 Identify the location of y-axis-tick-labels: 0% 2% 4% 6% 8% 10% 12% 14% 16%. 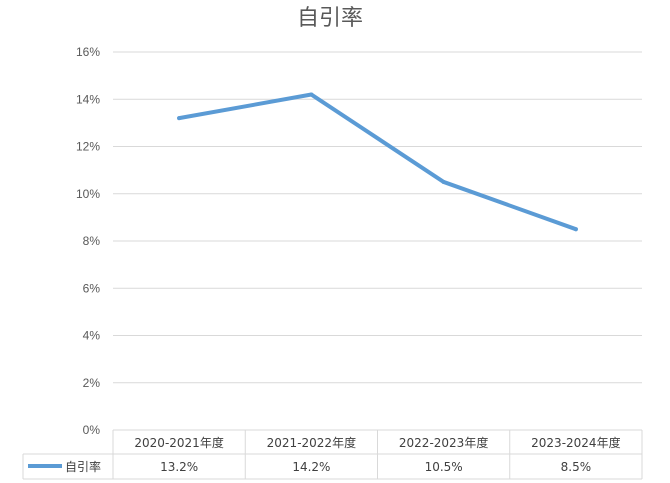
(88, 241).